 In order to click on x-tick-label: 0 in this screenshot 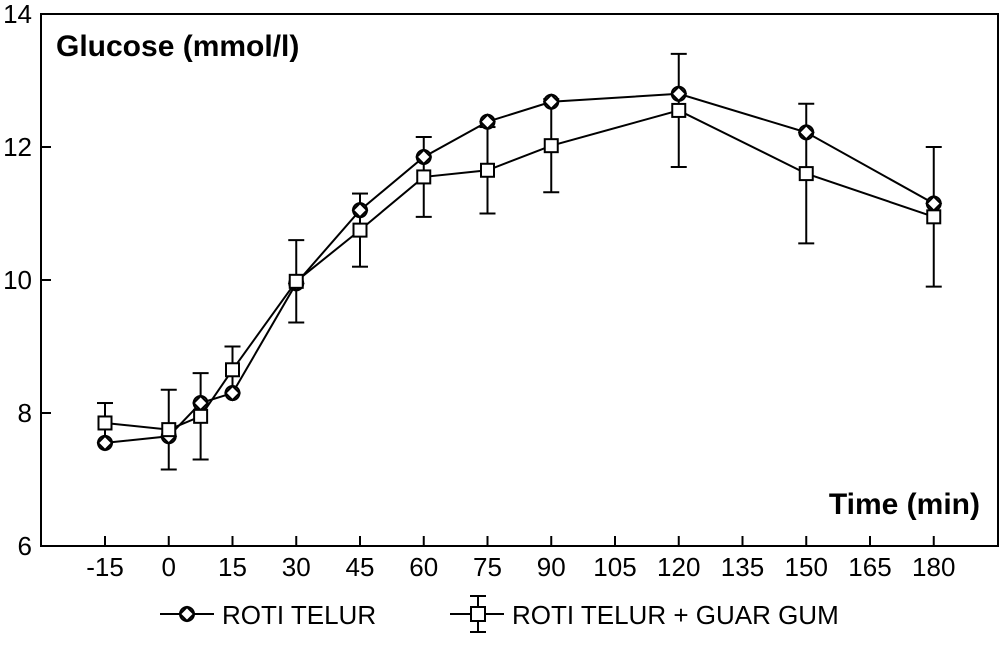, I will do `click(169, 567)`.